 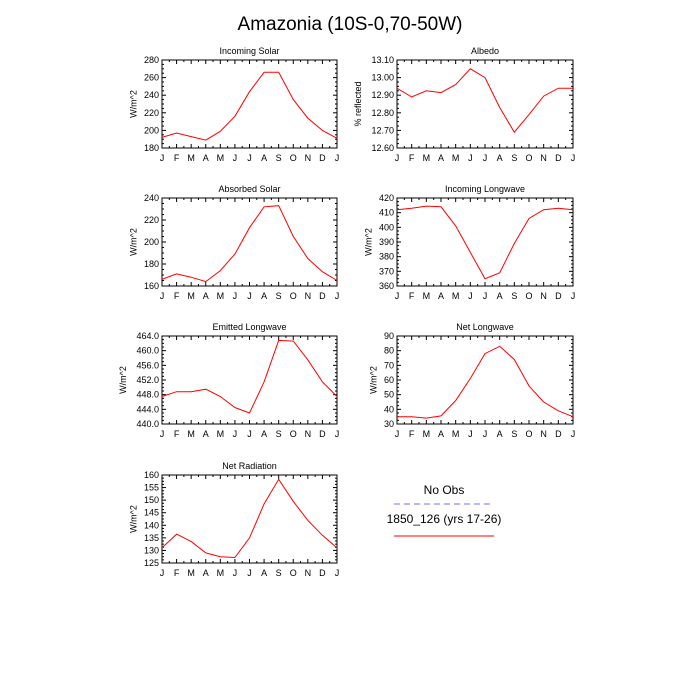 I want to click on panel-title: Incoming Solar, so click(x=249, y=51).